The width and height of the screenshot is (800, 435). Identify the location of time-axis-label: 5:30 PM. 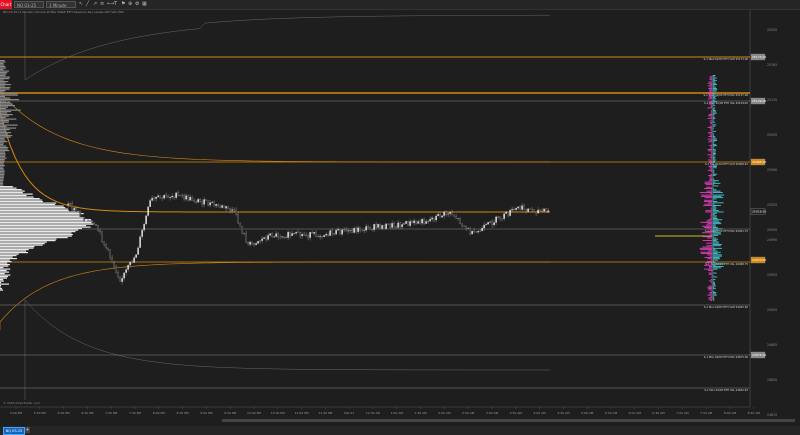
(40, 413).